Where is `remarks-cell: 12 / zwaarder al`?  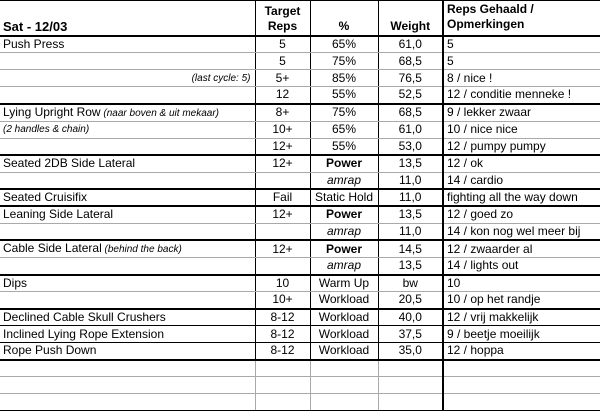 remarks-cell: 12 / zwaarder al is located at coordinates (521, 249).